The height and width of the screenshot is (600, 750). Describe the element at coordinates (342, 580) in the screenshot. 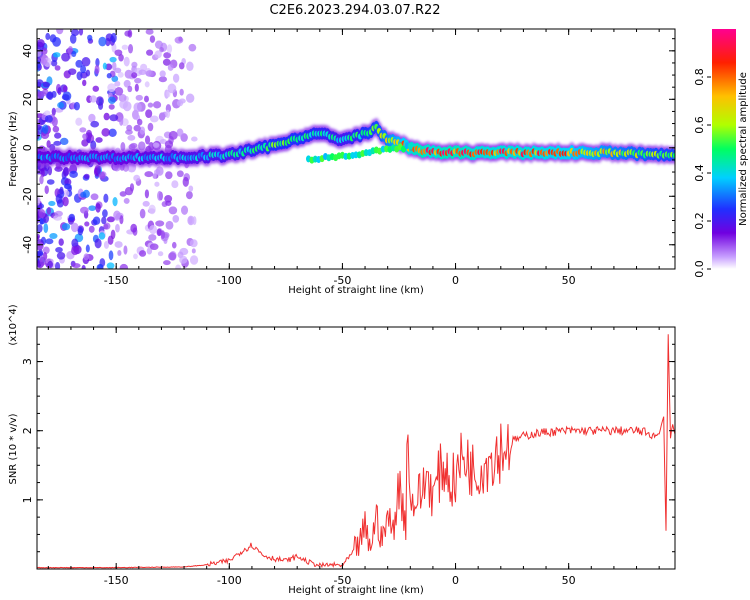

I see `x-tick-label: -50` at that location.